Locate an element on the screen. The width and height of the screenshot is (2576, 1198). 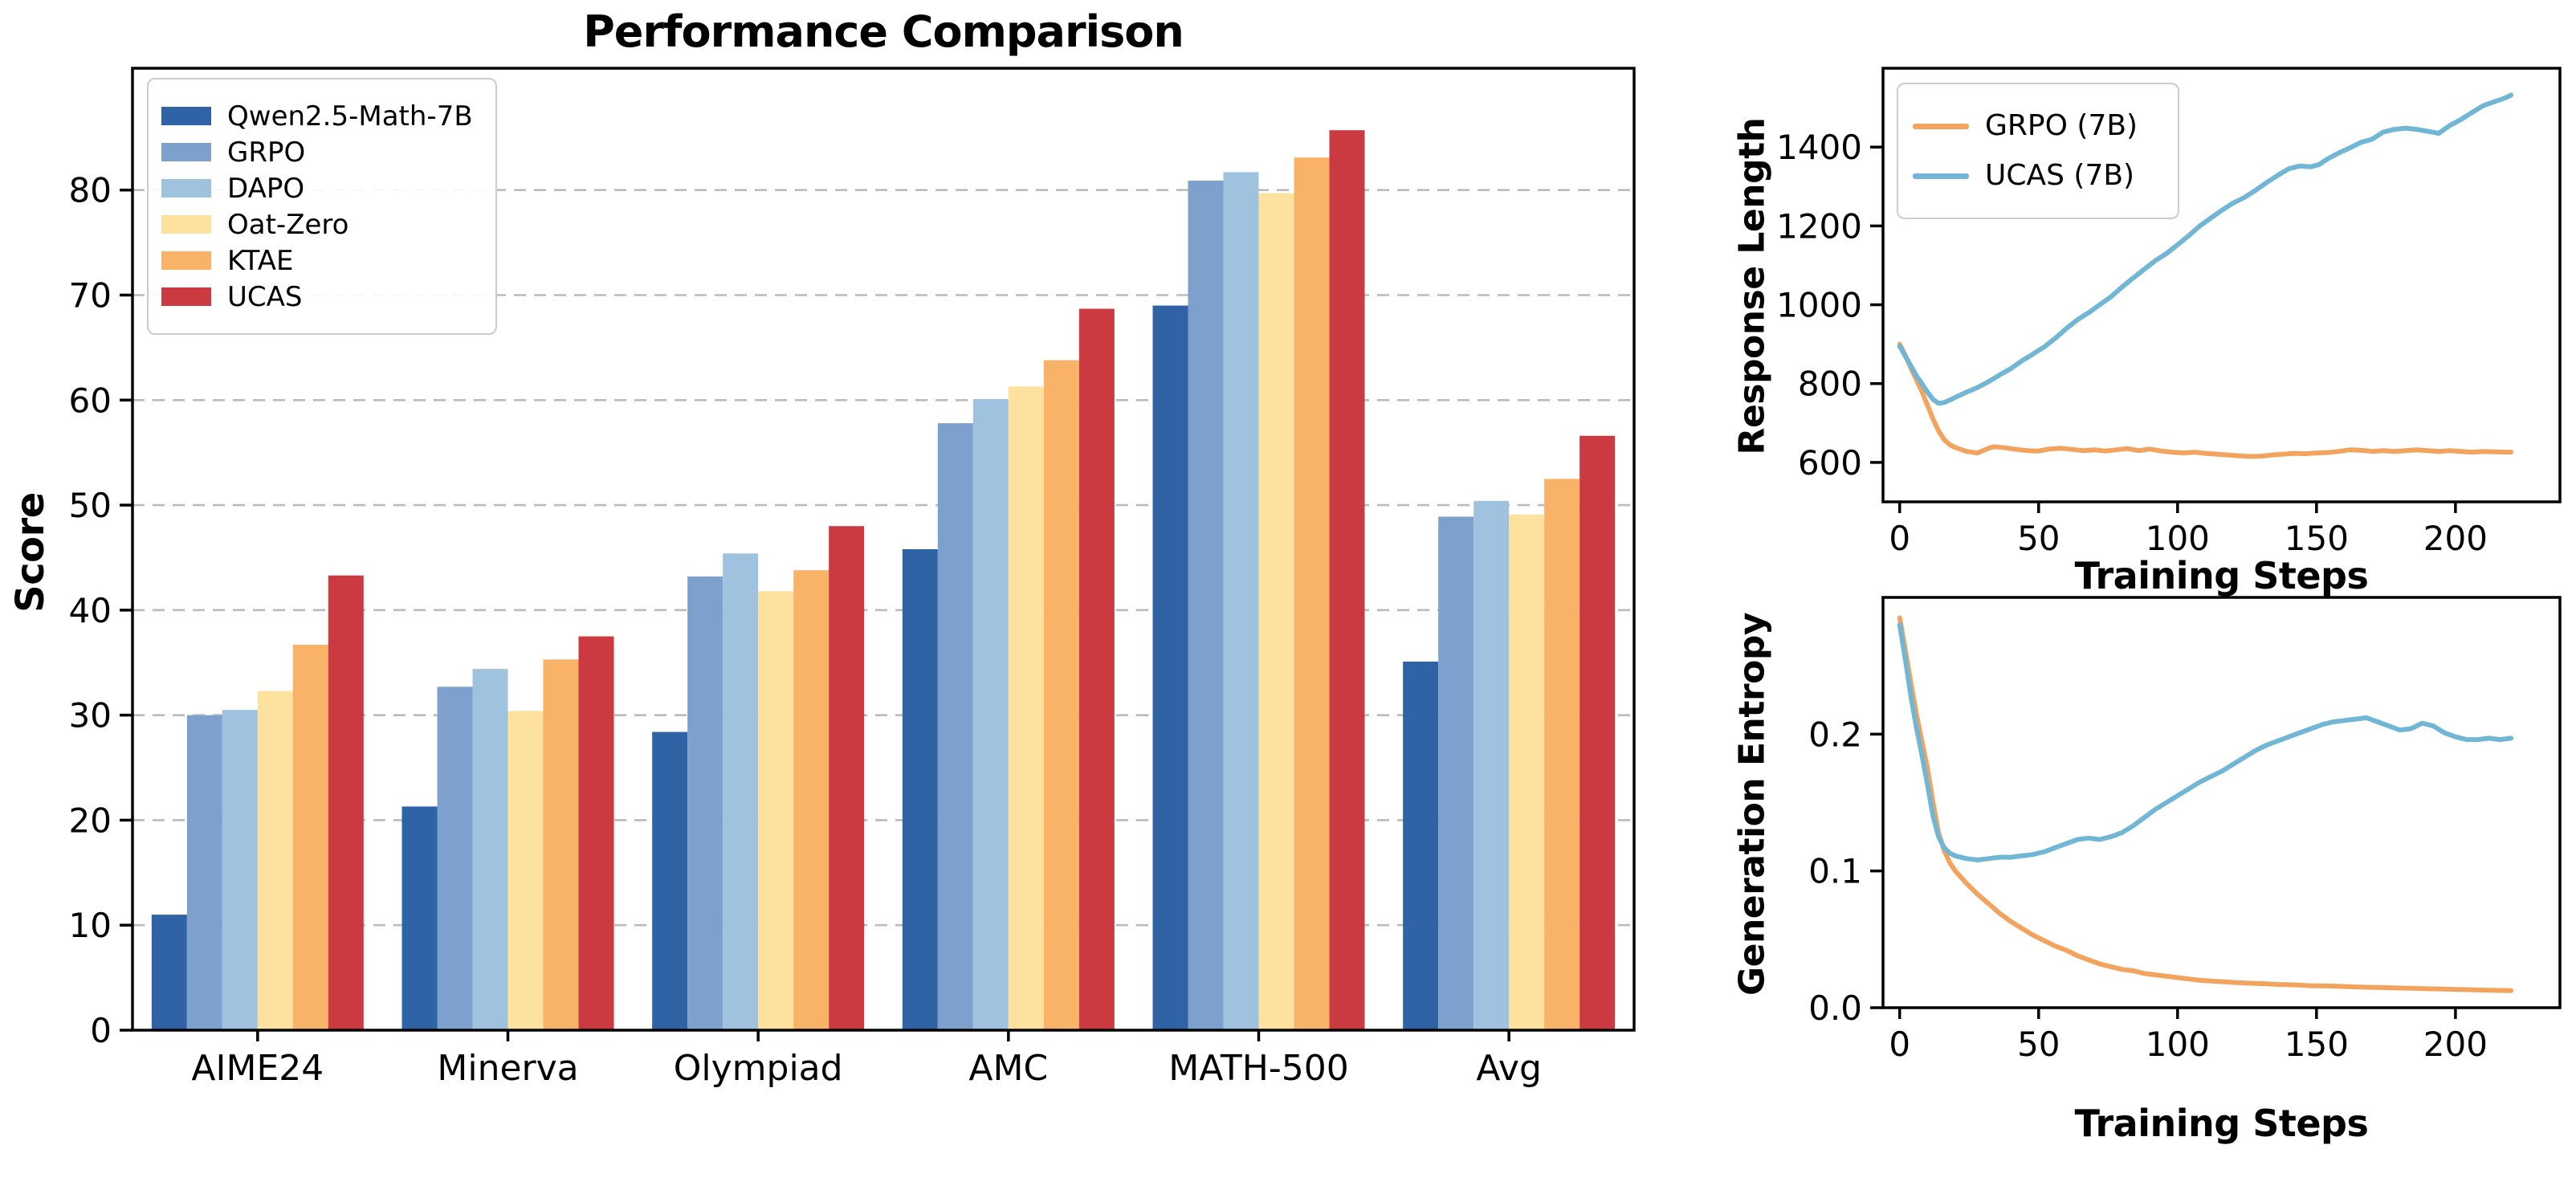
line-GRPO (7B) is located at coordinates (2205, 400).